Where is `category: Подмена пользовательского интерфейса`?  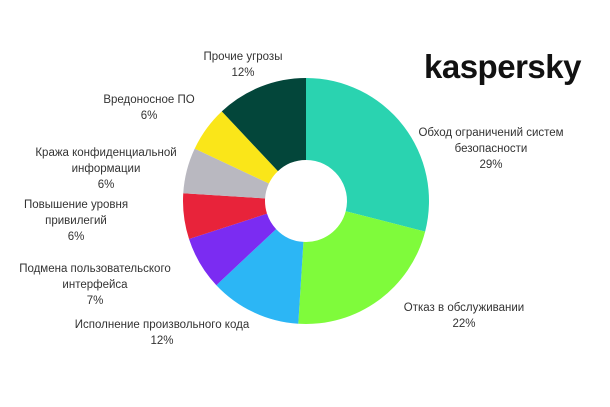 category: Подмена пользовательского интерфейса is located at coordinates (95, 277).